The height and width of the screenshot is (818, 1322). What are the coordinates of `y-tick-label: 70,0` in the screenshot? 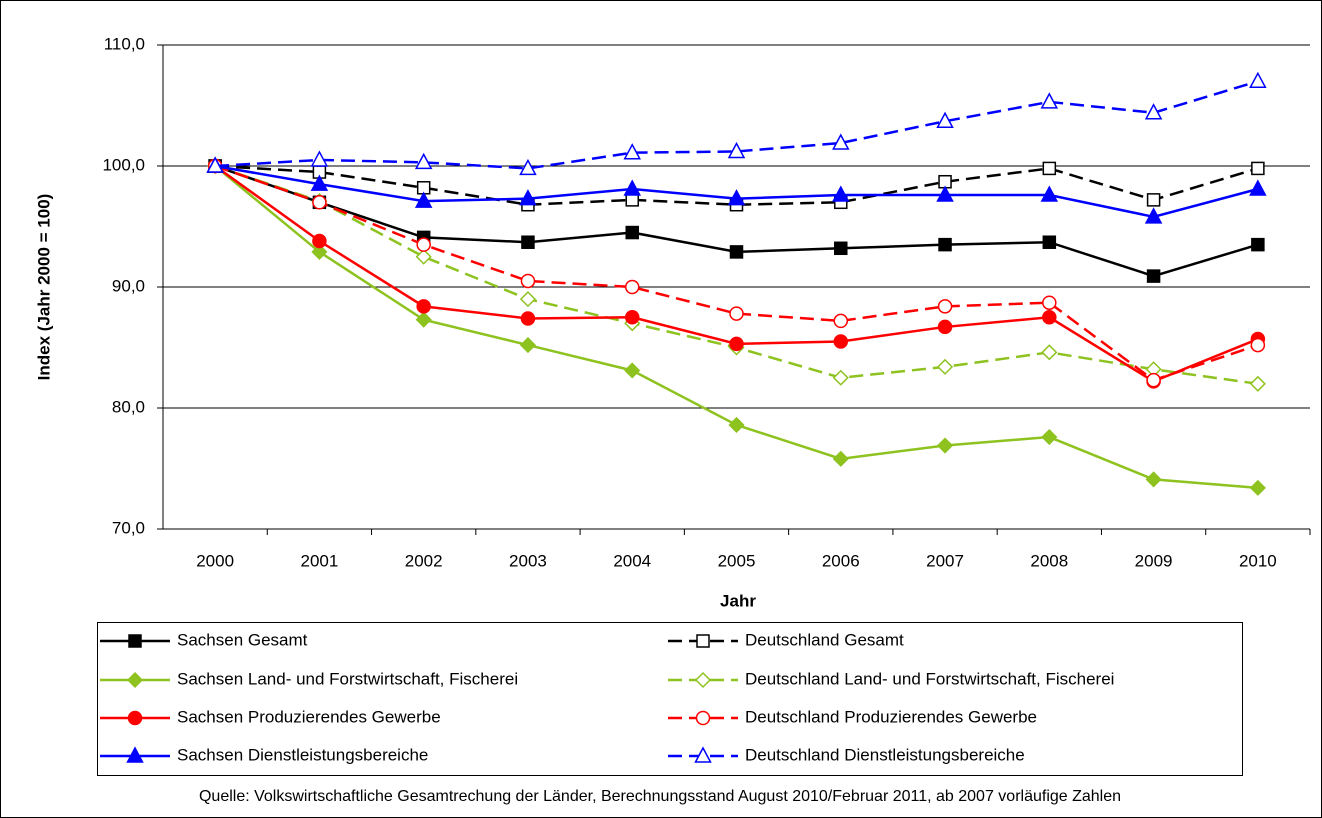 It's located at (128, 527).